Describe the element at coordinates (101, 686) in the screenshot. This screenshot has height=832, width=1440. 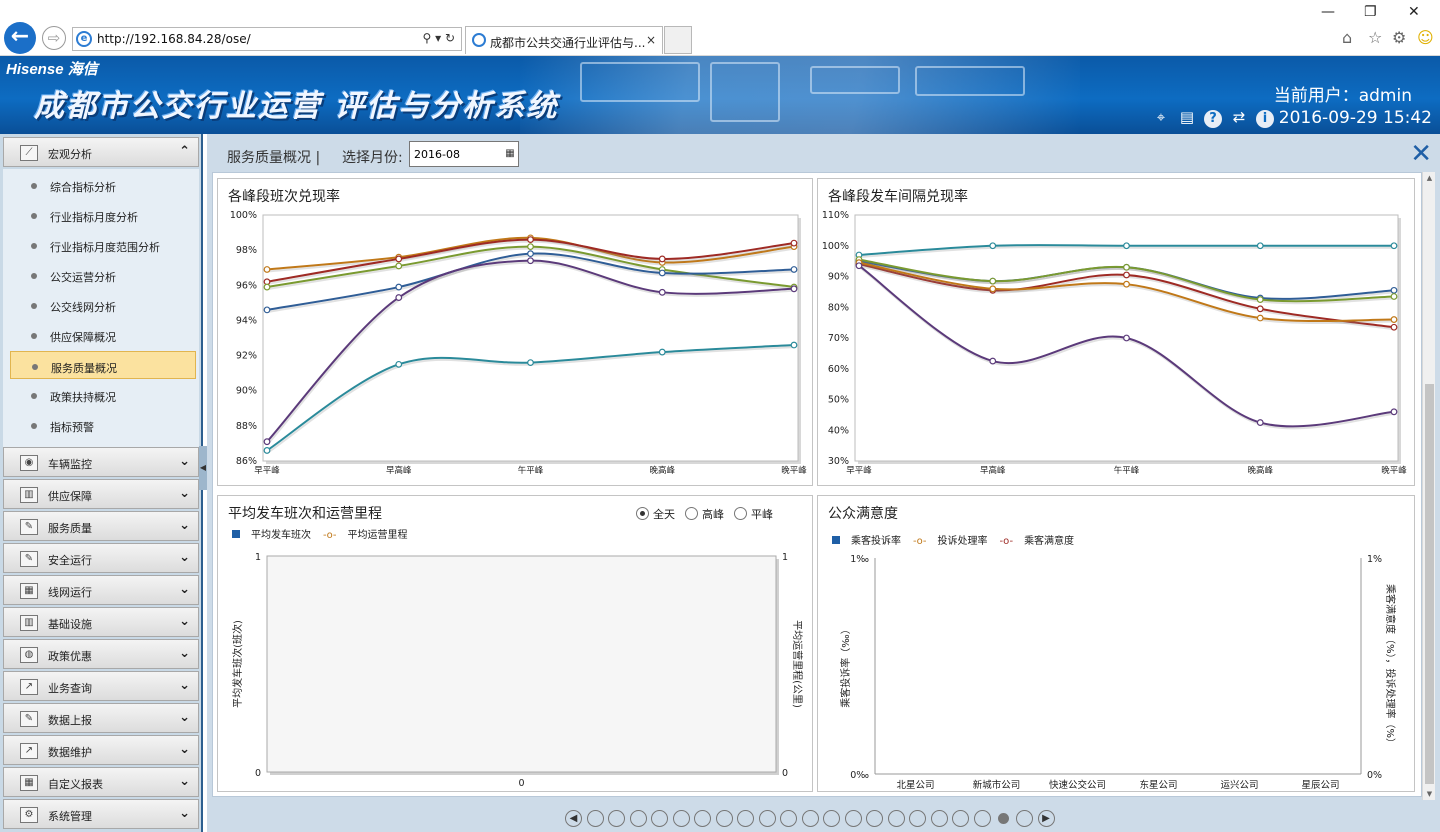
I see `menu-8: ↗ 业务查询 ⌄` at that location.